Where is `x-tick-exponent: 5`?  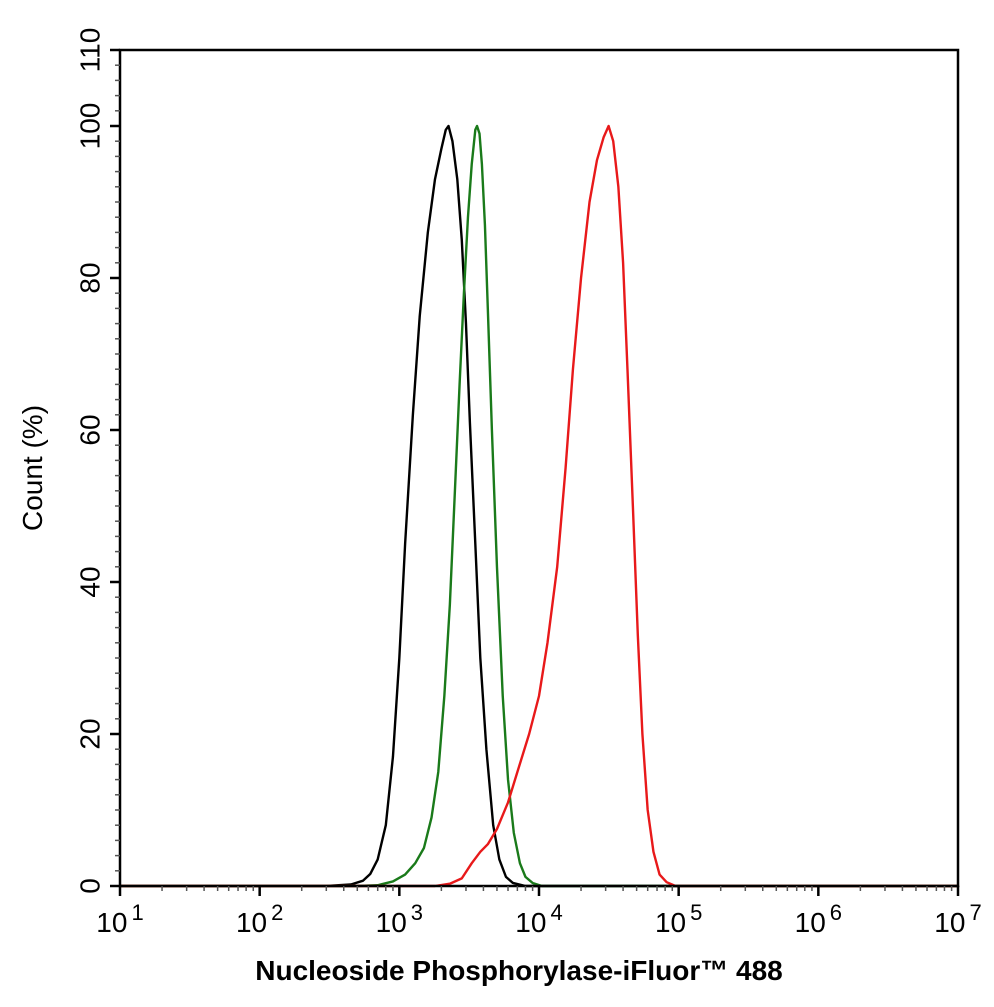 x-tick-exponent: 5 is located at coordinates (696, 912).